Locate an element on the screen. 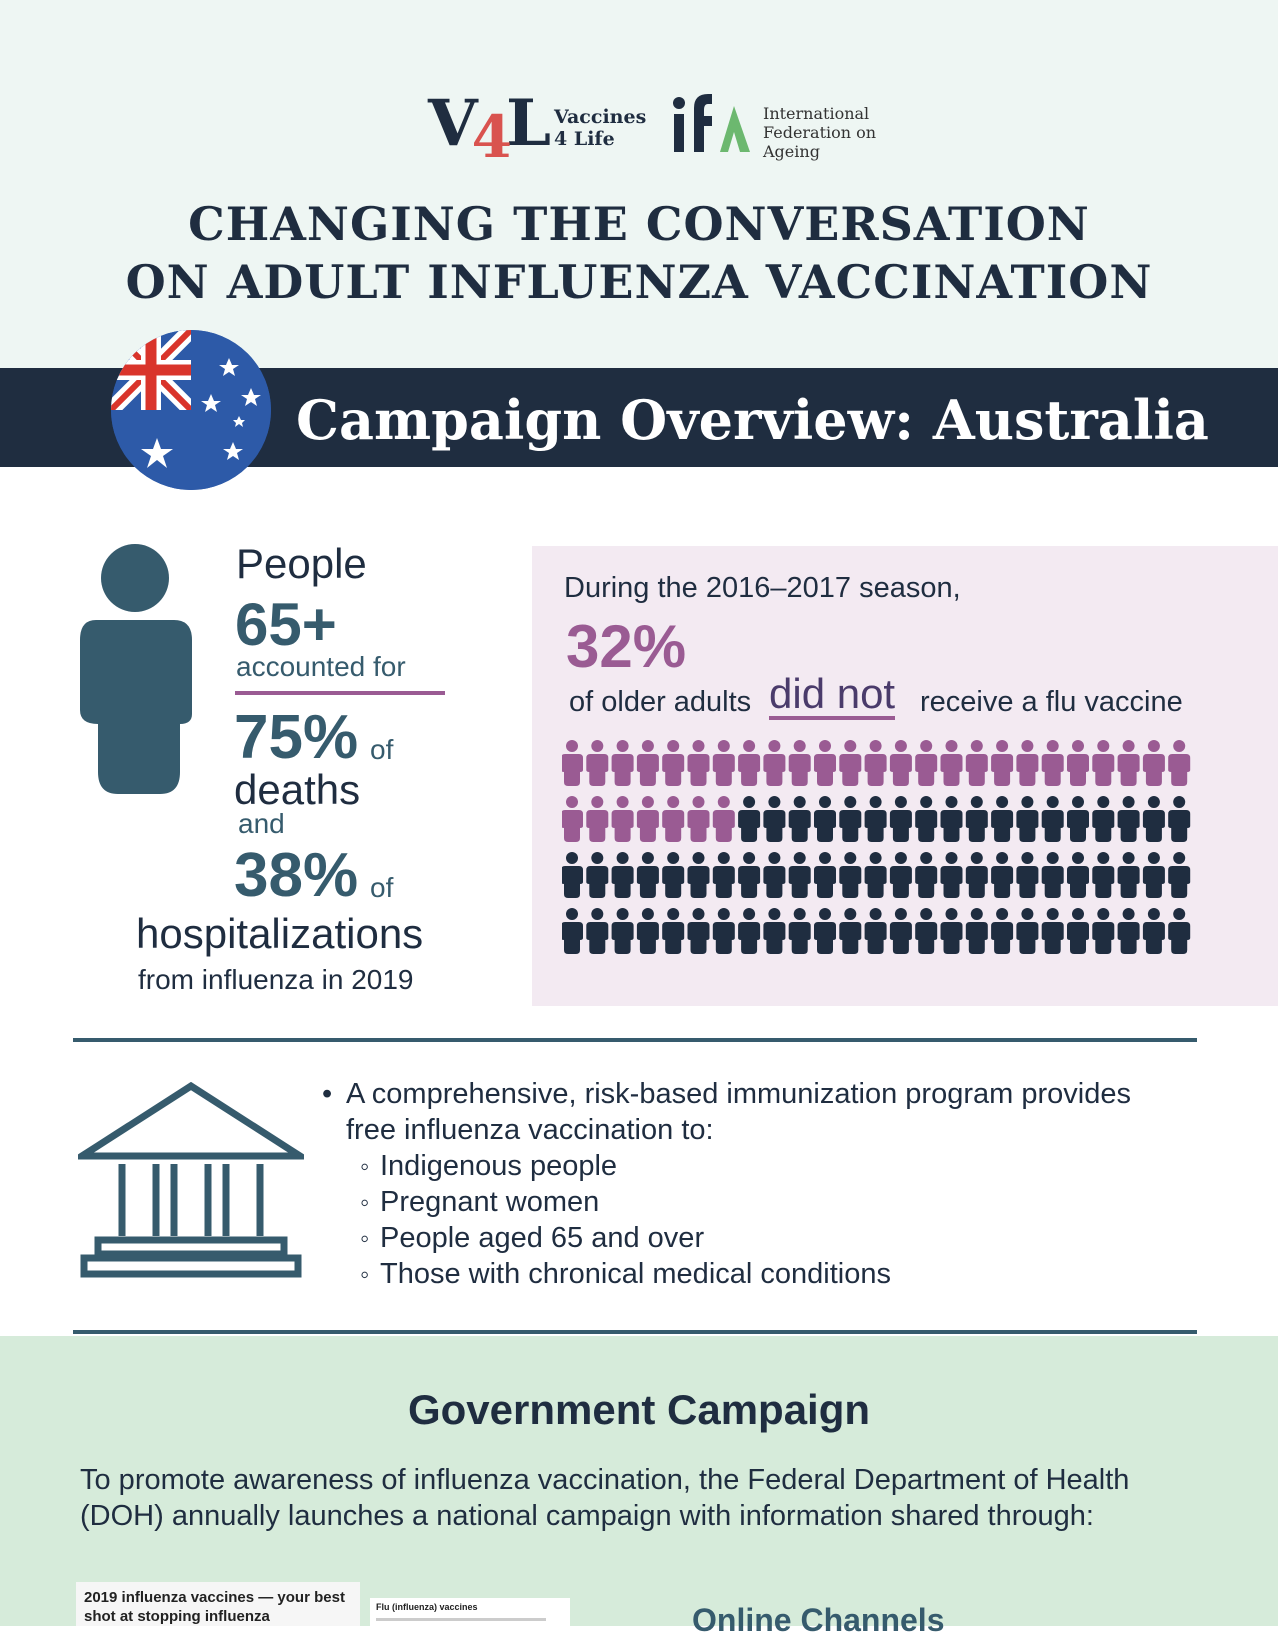  hosp-percent: 38% is located at coordinates (296, 875).